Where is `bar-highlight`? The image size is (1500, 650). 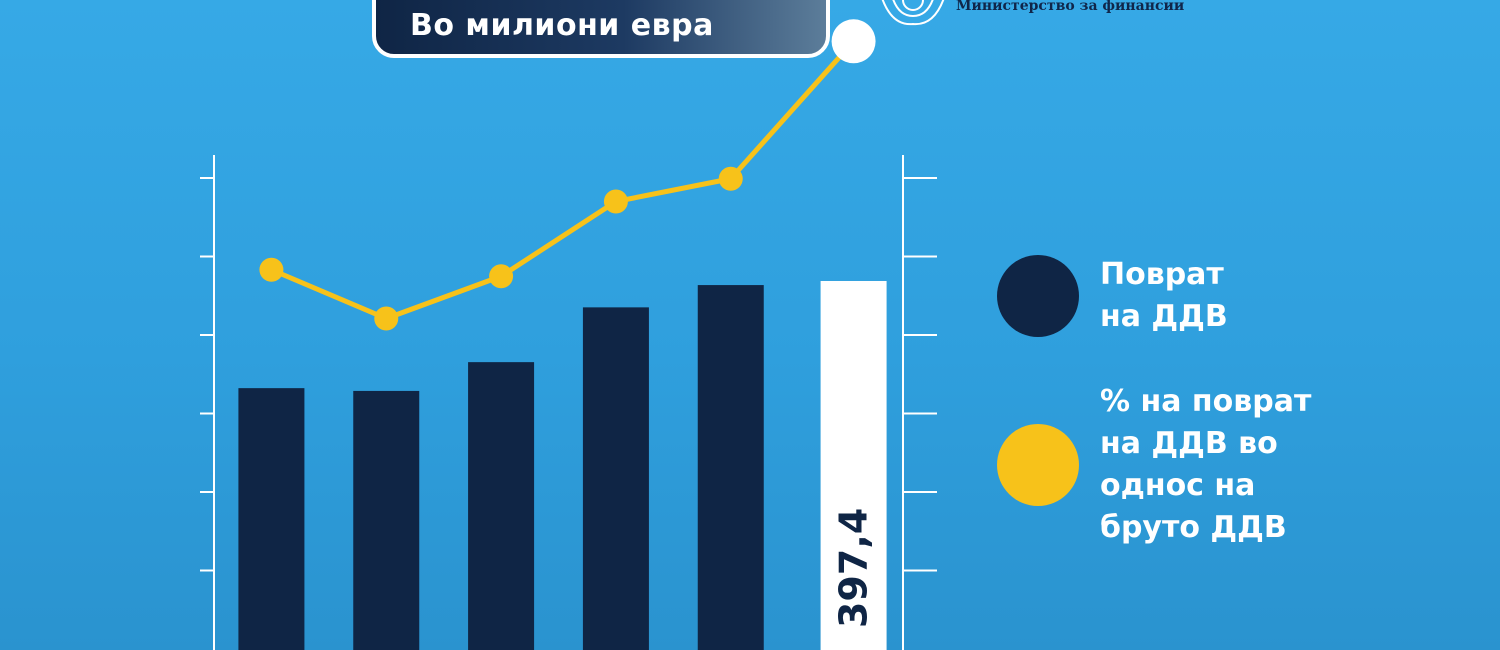 bar-highlight is located at coordinates (853, 465).